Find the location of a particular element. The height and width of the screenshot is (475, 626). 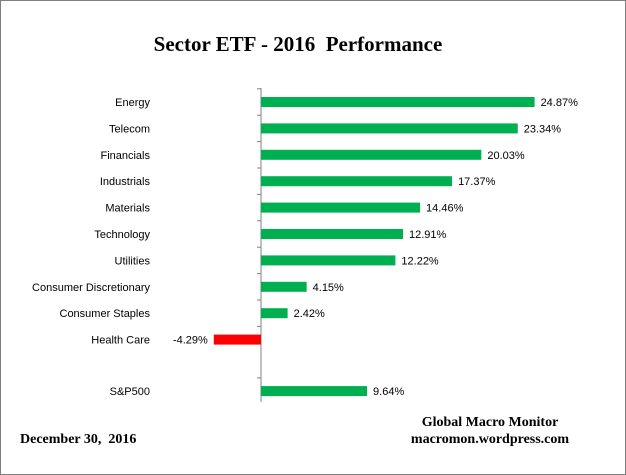

value-label: 17.37% is located at coordinates (477, 182).